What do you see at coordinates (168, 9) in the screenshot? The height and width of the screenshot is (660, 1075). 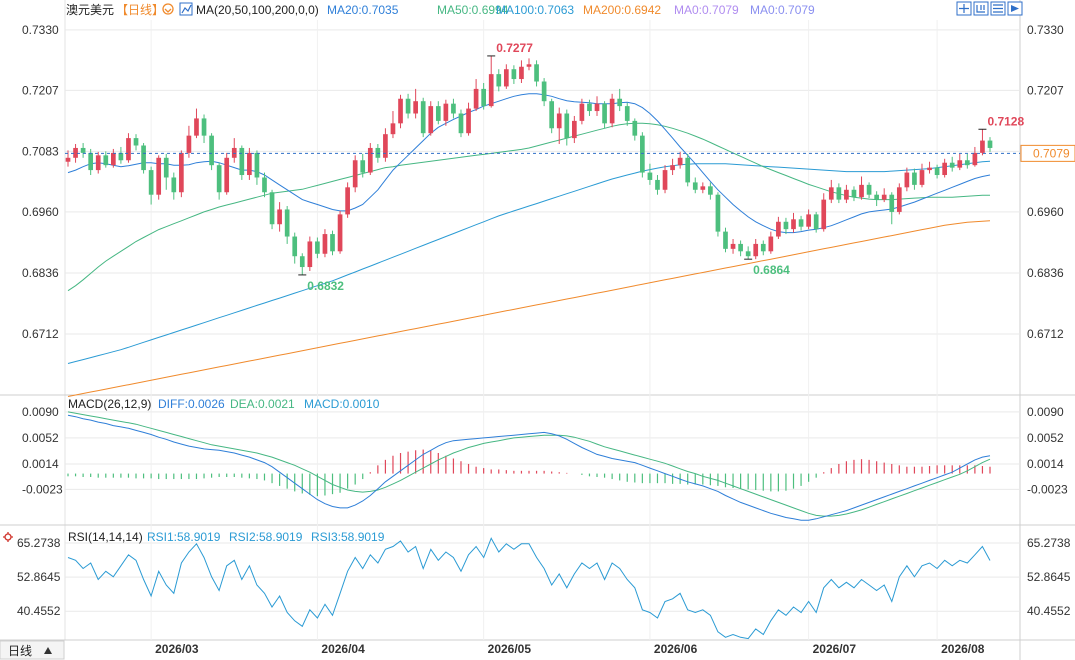 I see `indicator-settings-icon` at bounding box center [168, 9].